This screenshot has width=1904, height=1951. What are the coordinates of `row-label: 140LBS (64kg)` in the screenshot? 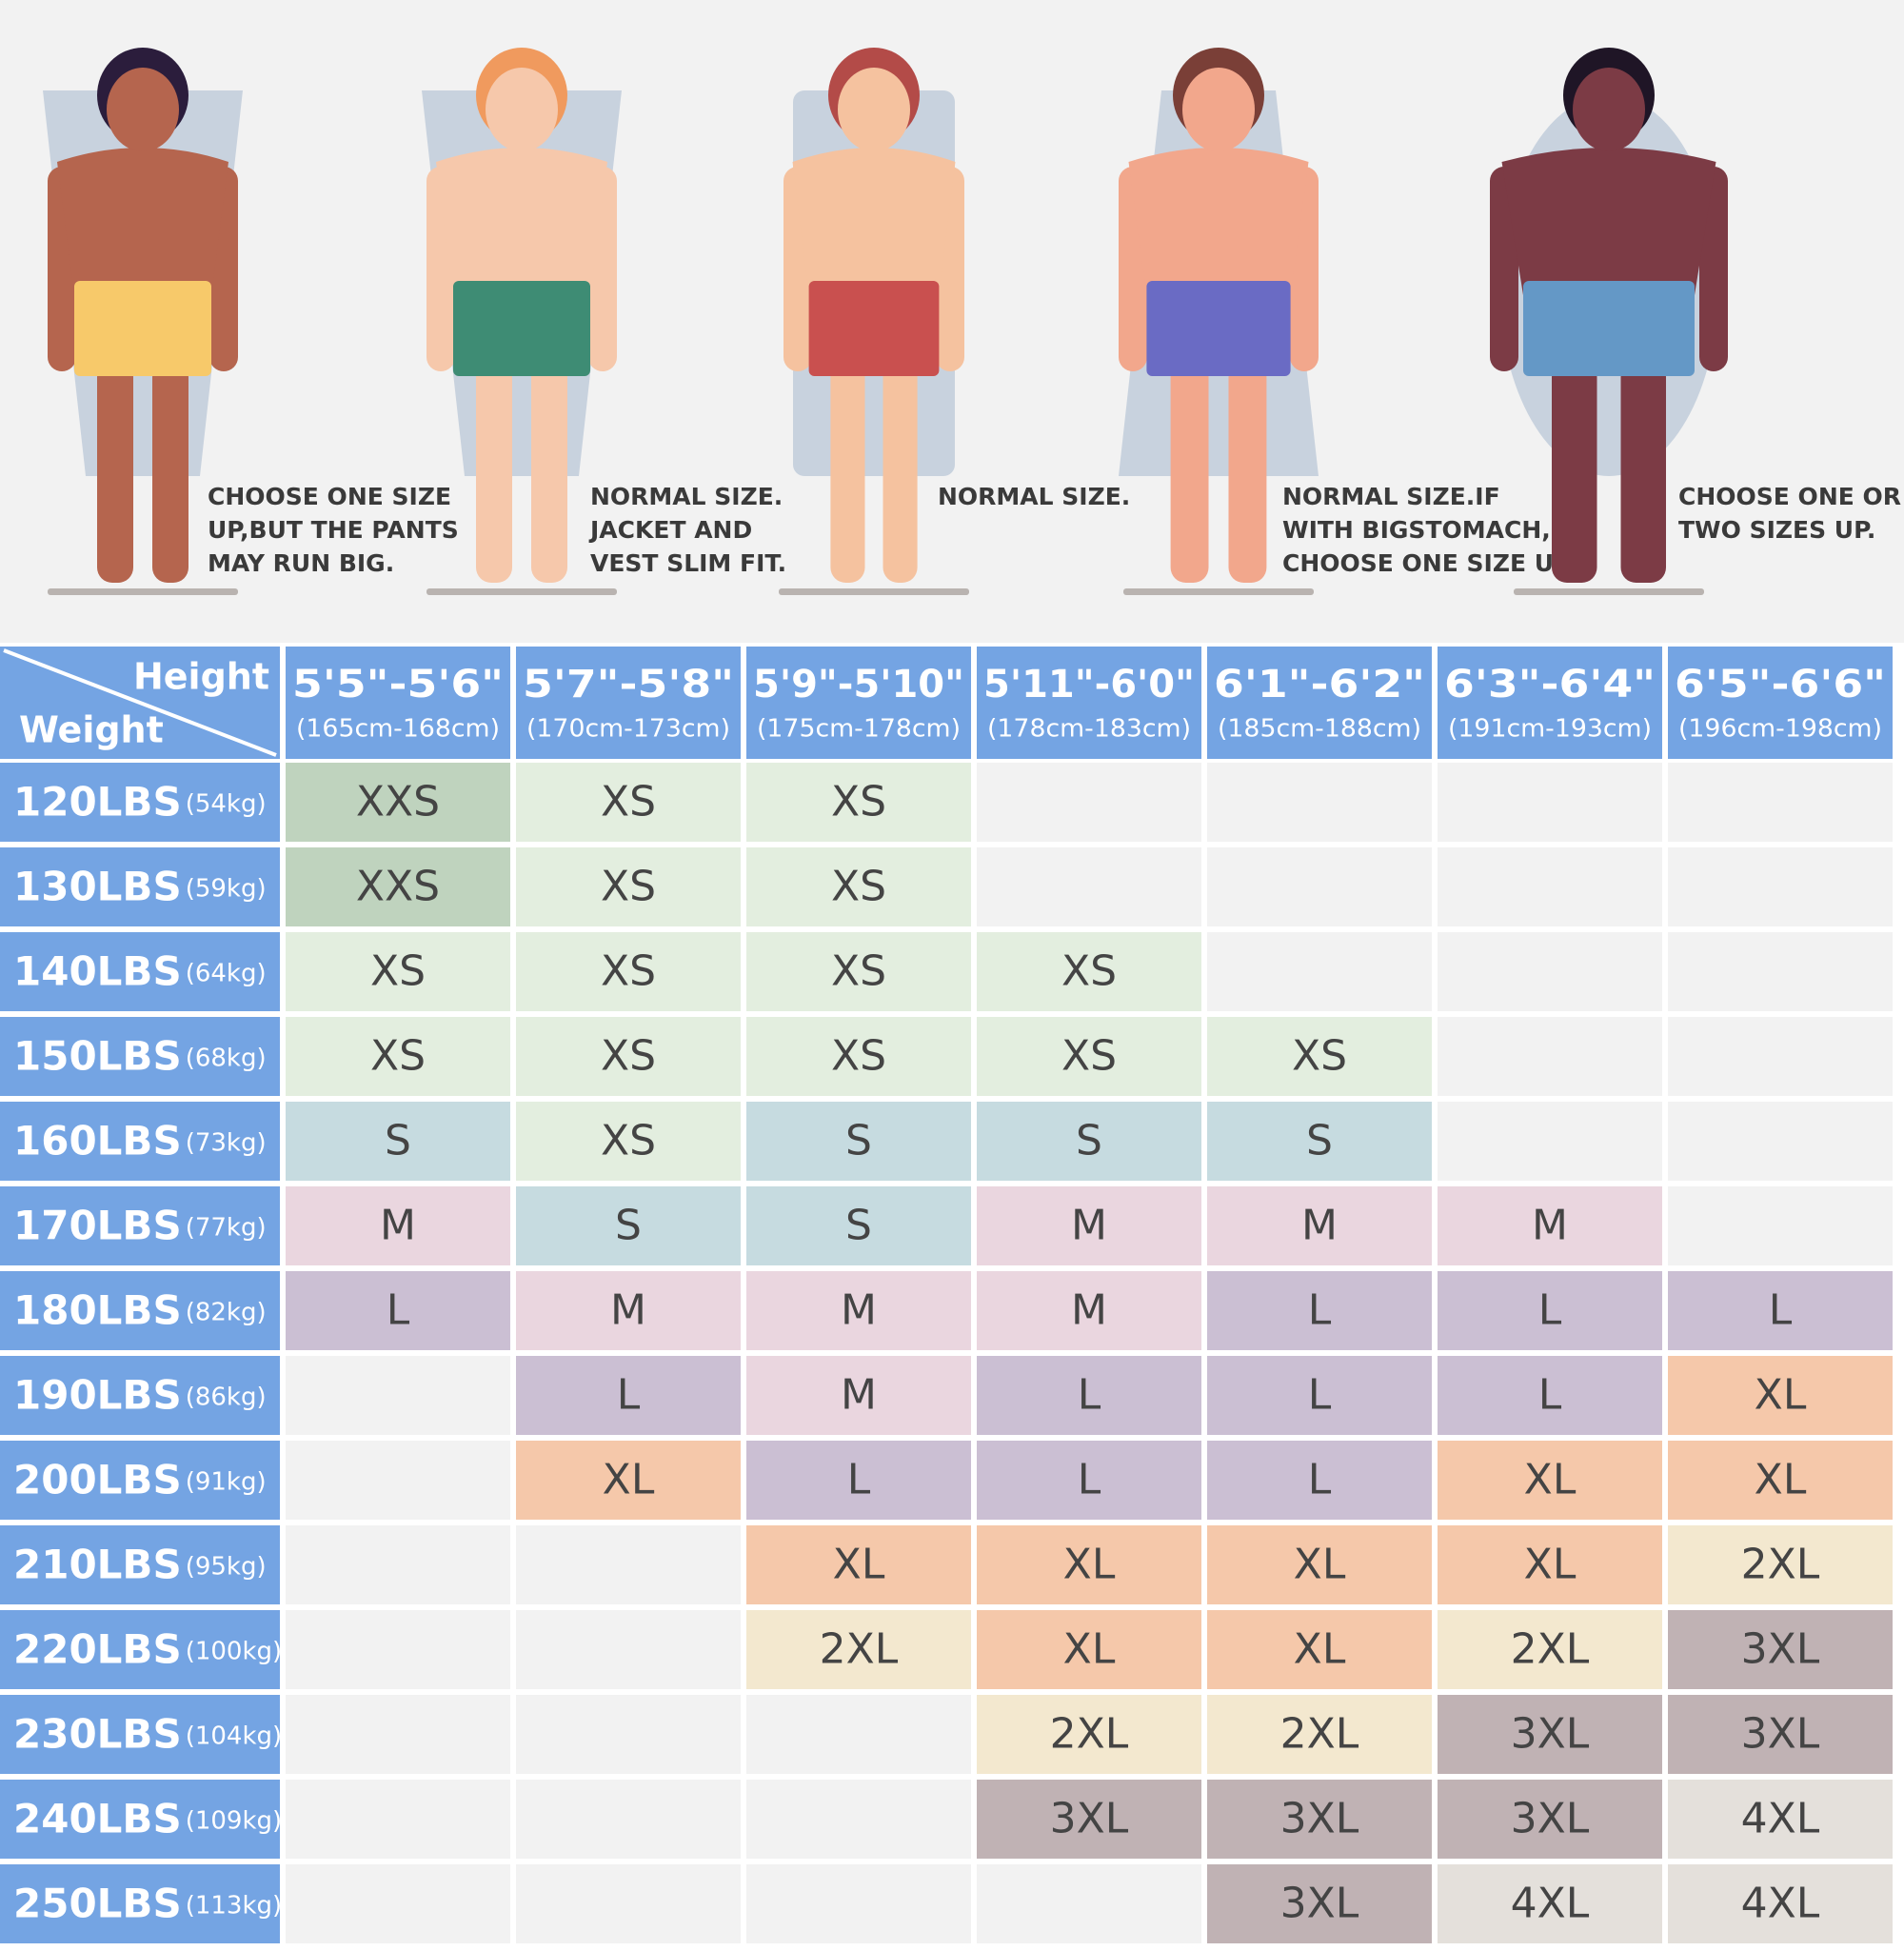 It's located at (140, 971).